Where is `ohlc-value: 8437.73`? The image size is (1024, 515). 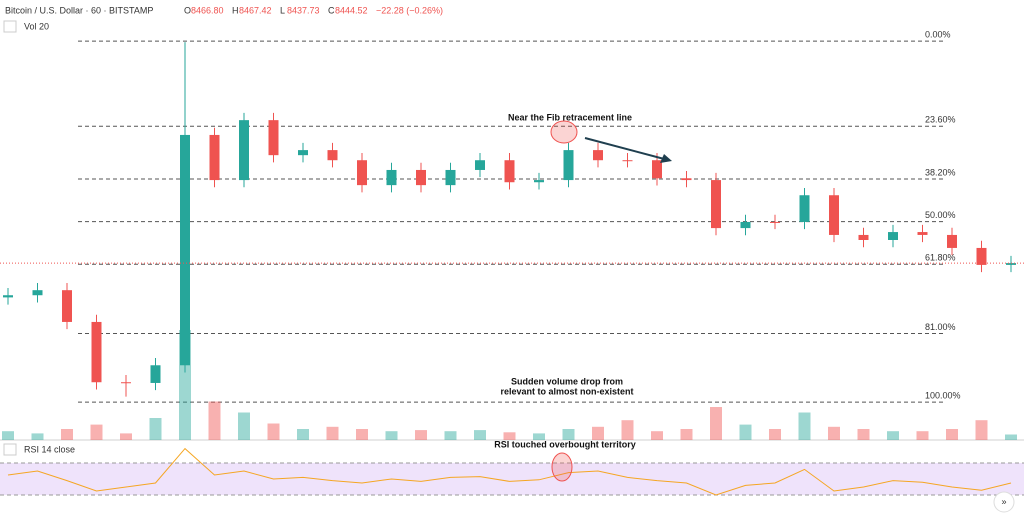
ohlc-value: 8437.73 is located at coordinates (303, 10).